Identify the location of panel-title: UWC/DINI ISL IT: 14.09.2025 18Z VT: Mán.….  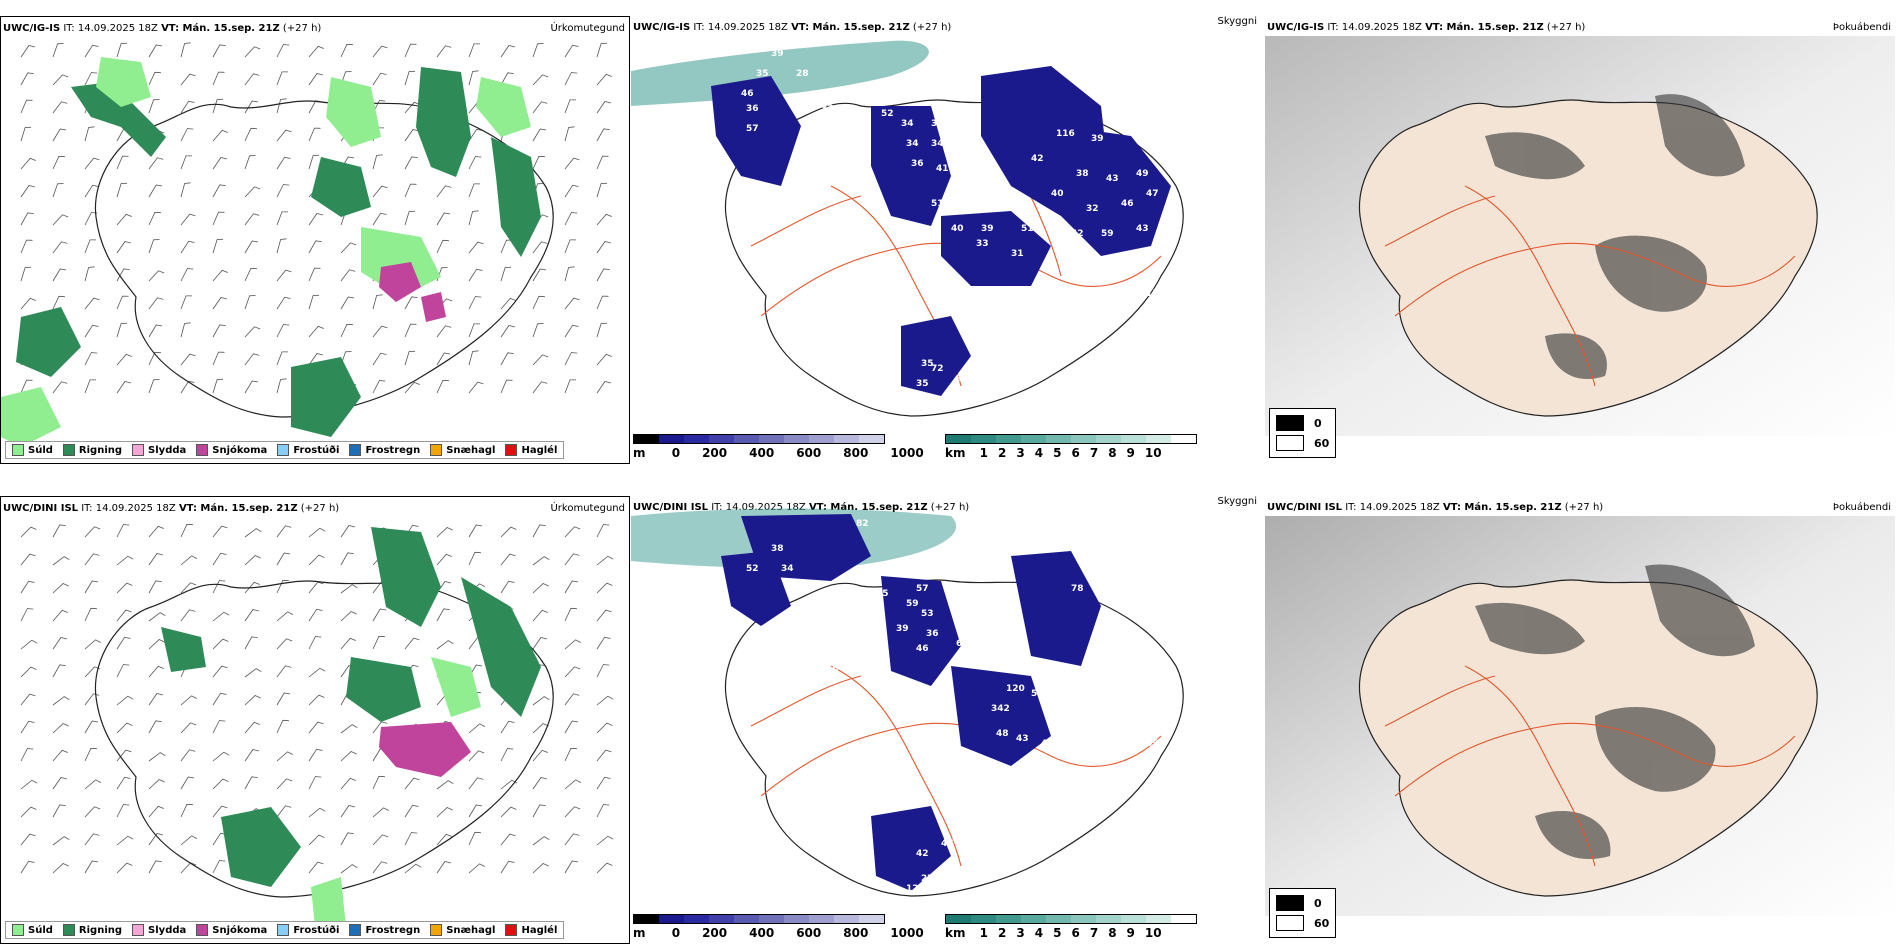
(171, 508).